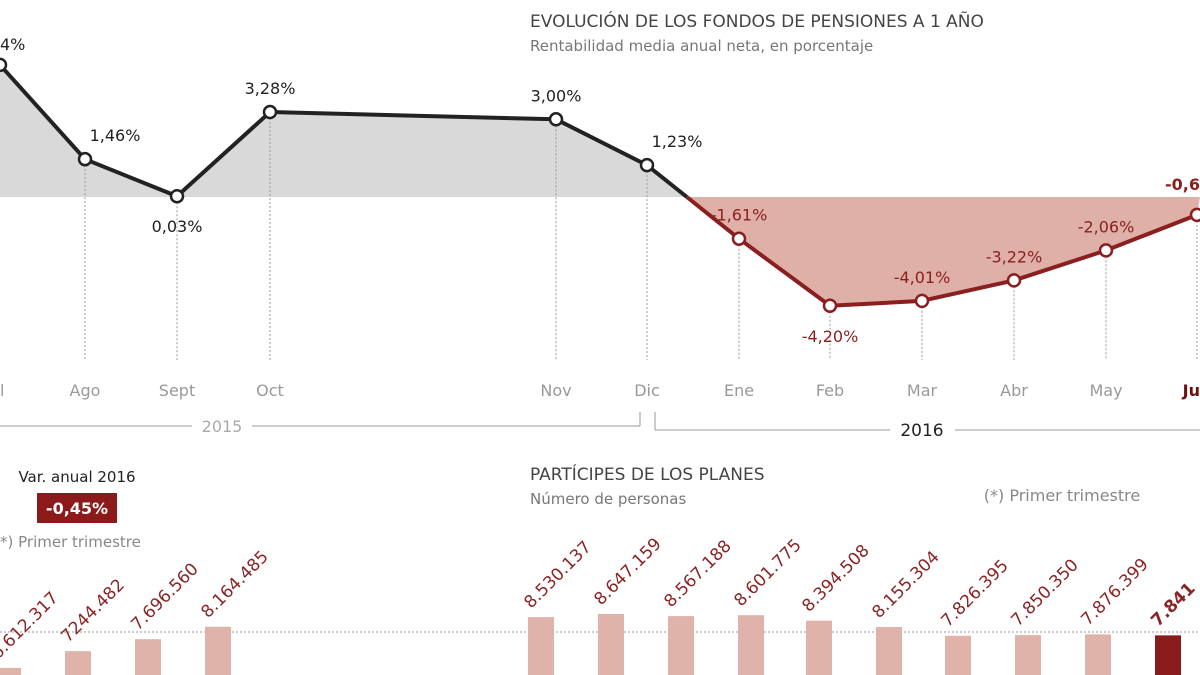 The width and height of the screenshot is (1200, 675). Describe the element at coordinates (76, 477) in the screenshot. I see `annual-variation-label: Var. anual 2016` at that location.